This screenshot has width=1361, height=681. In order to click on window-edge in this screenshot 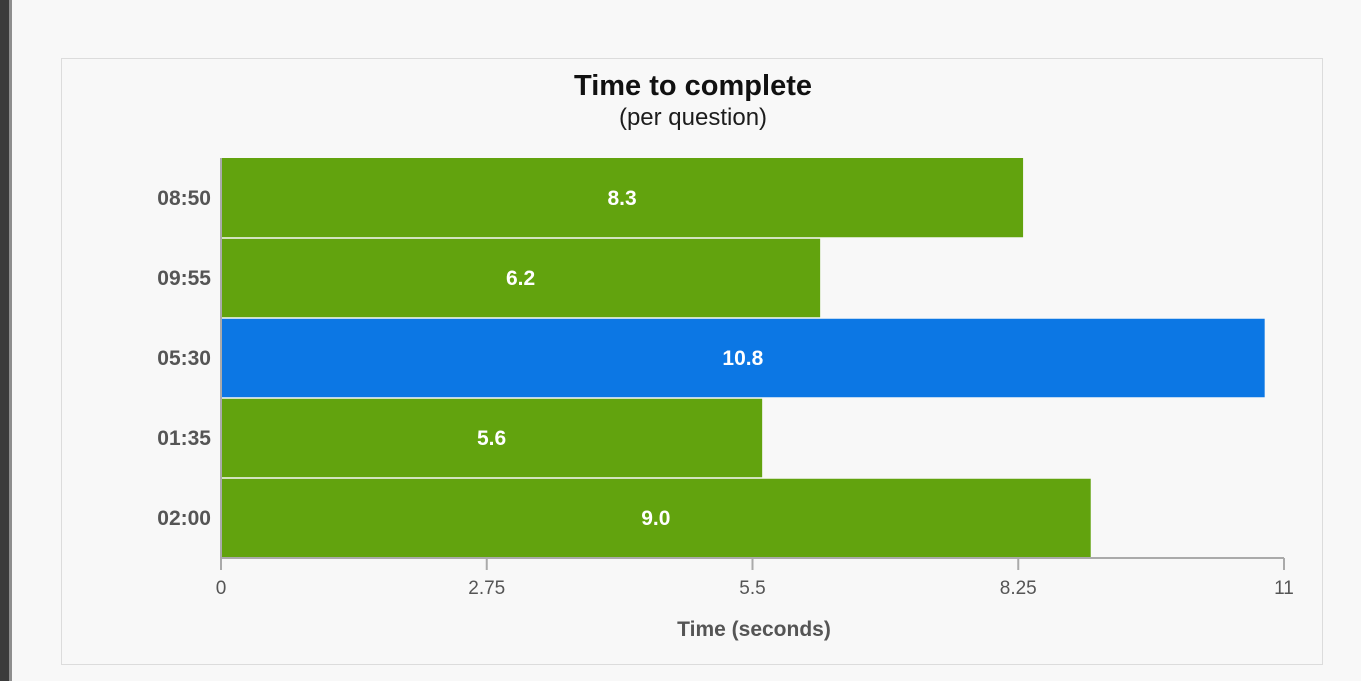, I will do `click(4, 340)`.